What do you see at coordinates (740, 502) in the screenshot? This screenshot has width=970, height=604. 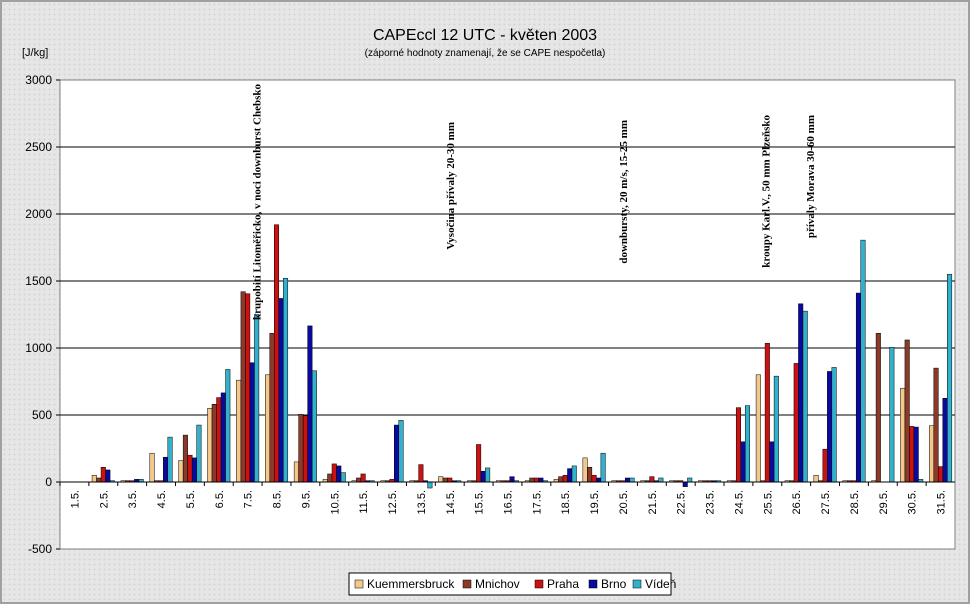 I see `x-tick-label: 24.5.` at bounding box center [740, 502].